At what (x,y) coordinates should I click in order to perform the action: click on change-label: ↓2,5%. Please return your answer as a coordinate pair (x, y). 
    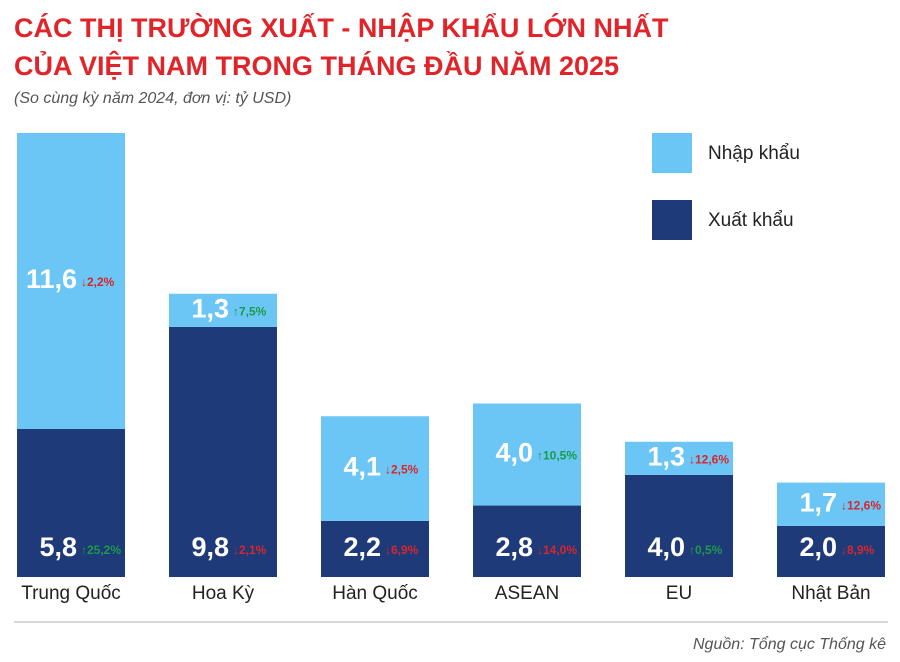
    Looking at the image, I should click on (402, 470).